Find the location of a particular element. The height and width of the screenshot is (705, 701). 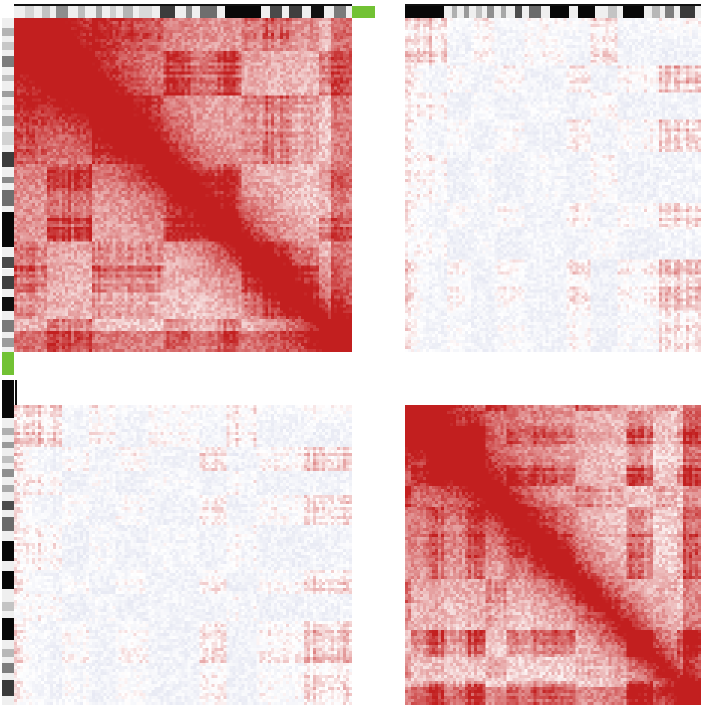

top-annotation-rule-left is located at coordinates (183, 5).